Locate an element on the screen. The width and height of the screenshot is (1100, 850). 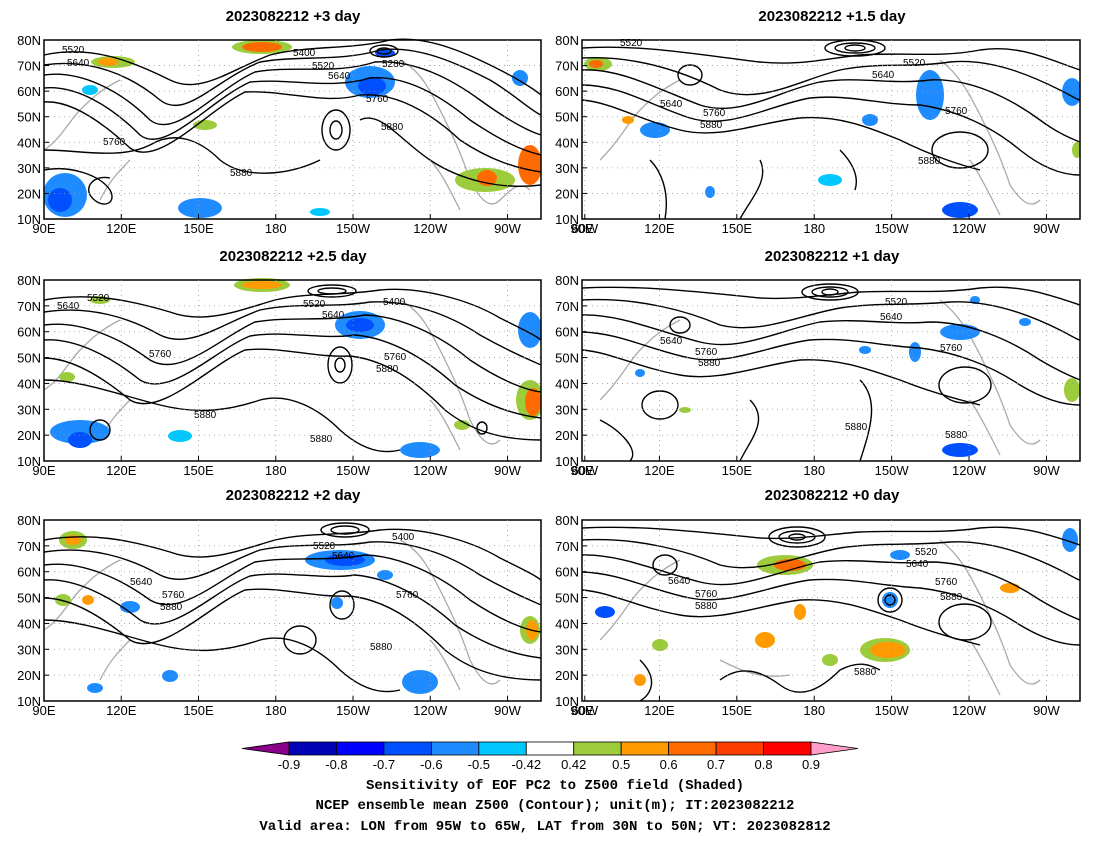
panel-plus1-day: 2023082212 +1 day is located at coordinates (831, 355).